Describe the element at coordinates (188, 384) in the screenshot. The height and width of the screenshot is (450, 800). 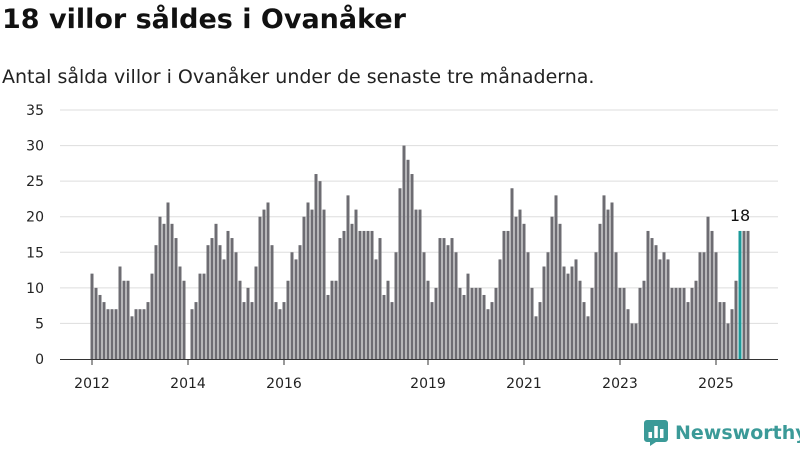
I see `x-tick-label: 2014` at that location.